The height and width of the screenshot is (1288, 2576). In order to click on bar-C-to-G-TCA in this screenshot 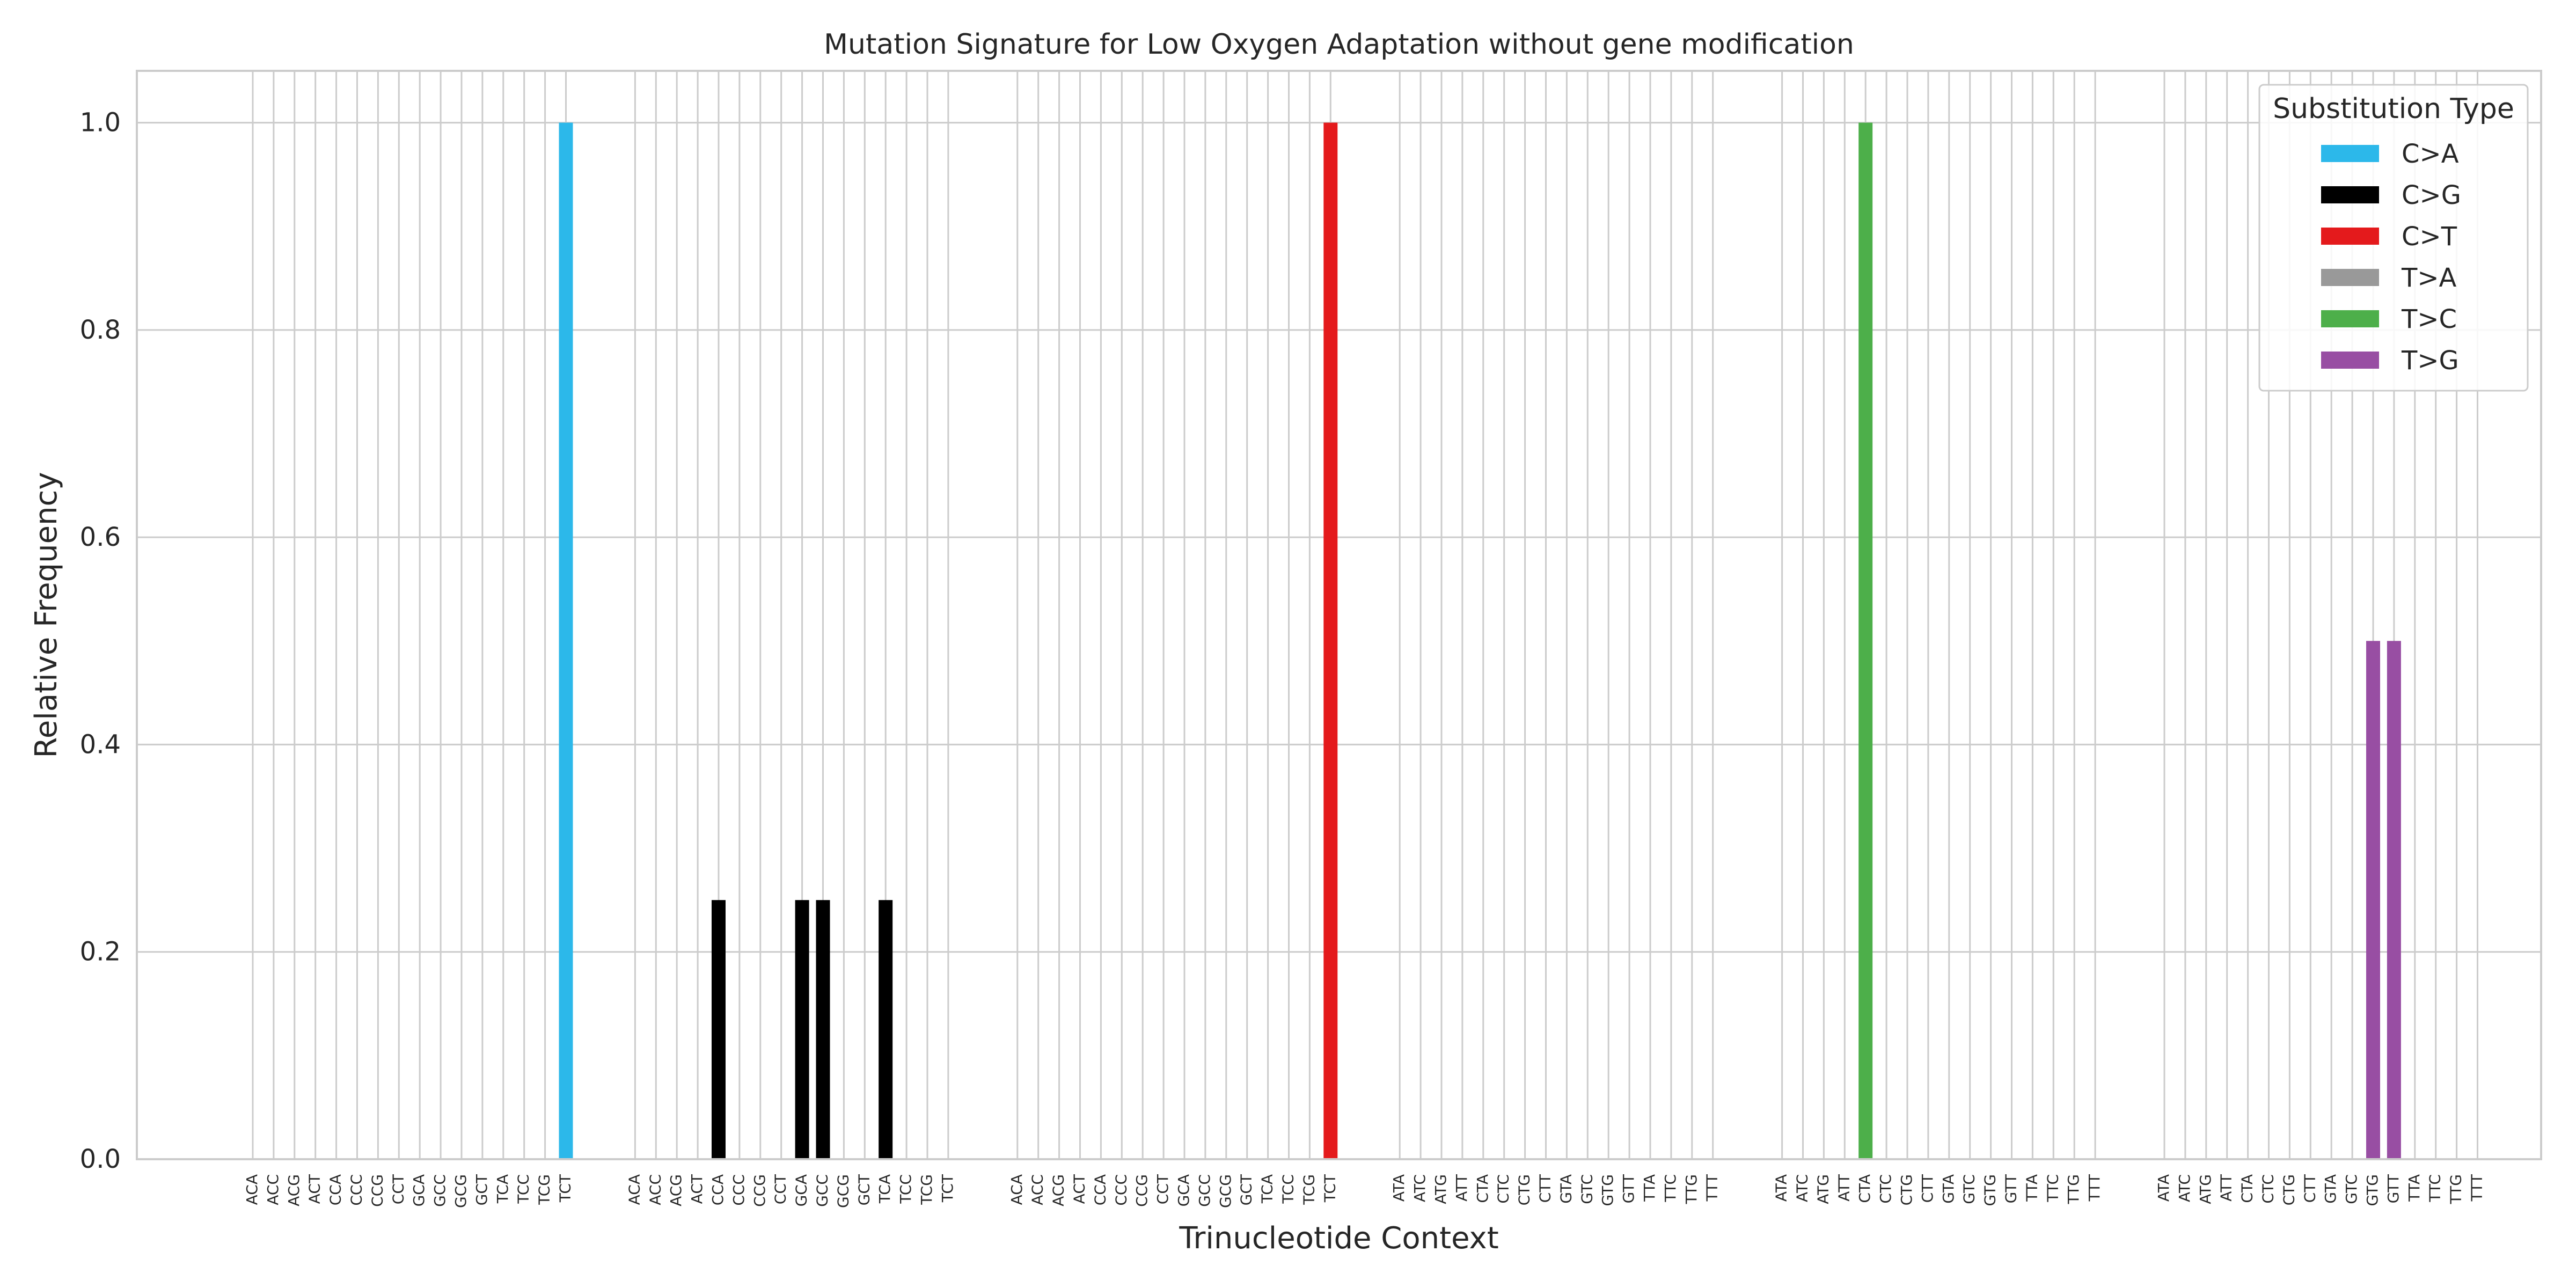, I will do `click(886, 1029)`.